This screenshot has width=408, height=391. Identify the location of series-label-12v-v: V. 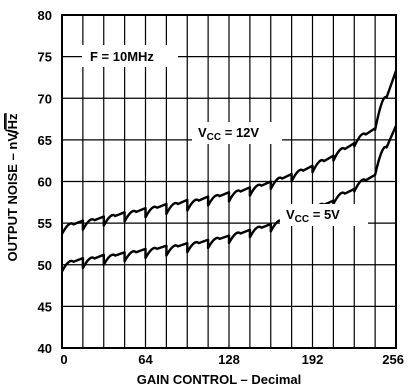
(202, 132).